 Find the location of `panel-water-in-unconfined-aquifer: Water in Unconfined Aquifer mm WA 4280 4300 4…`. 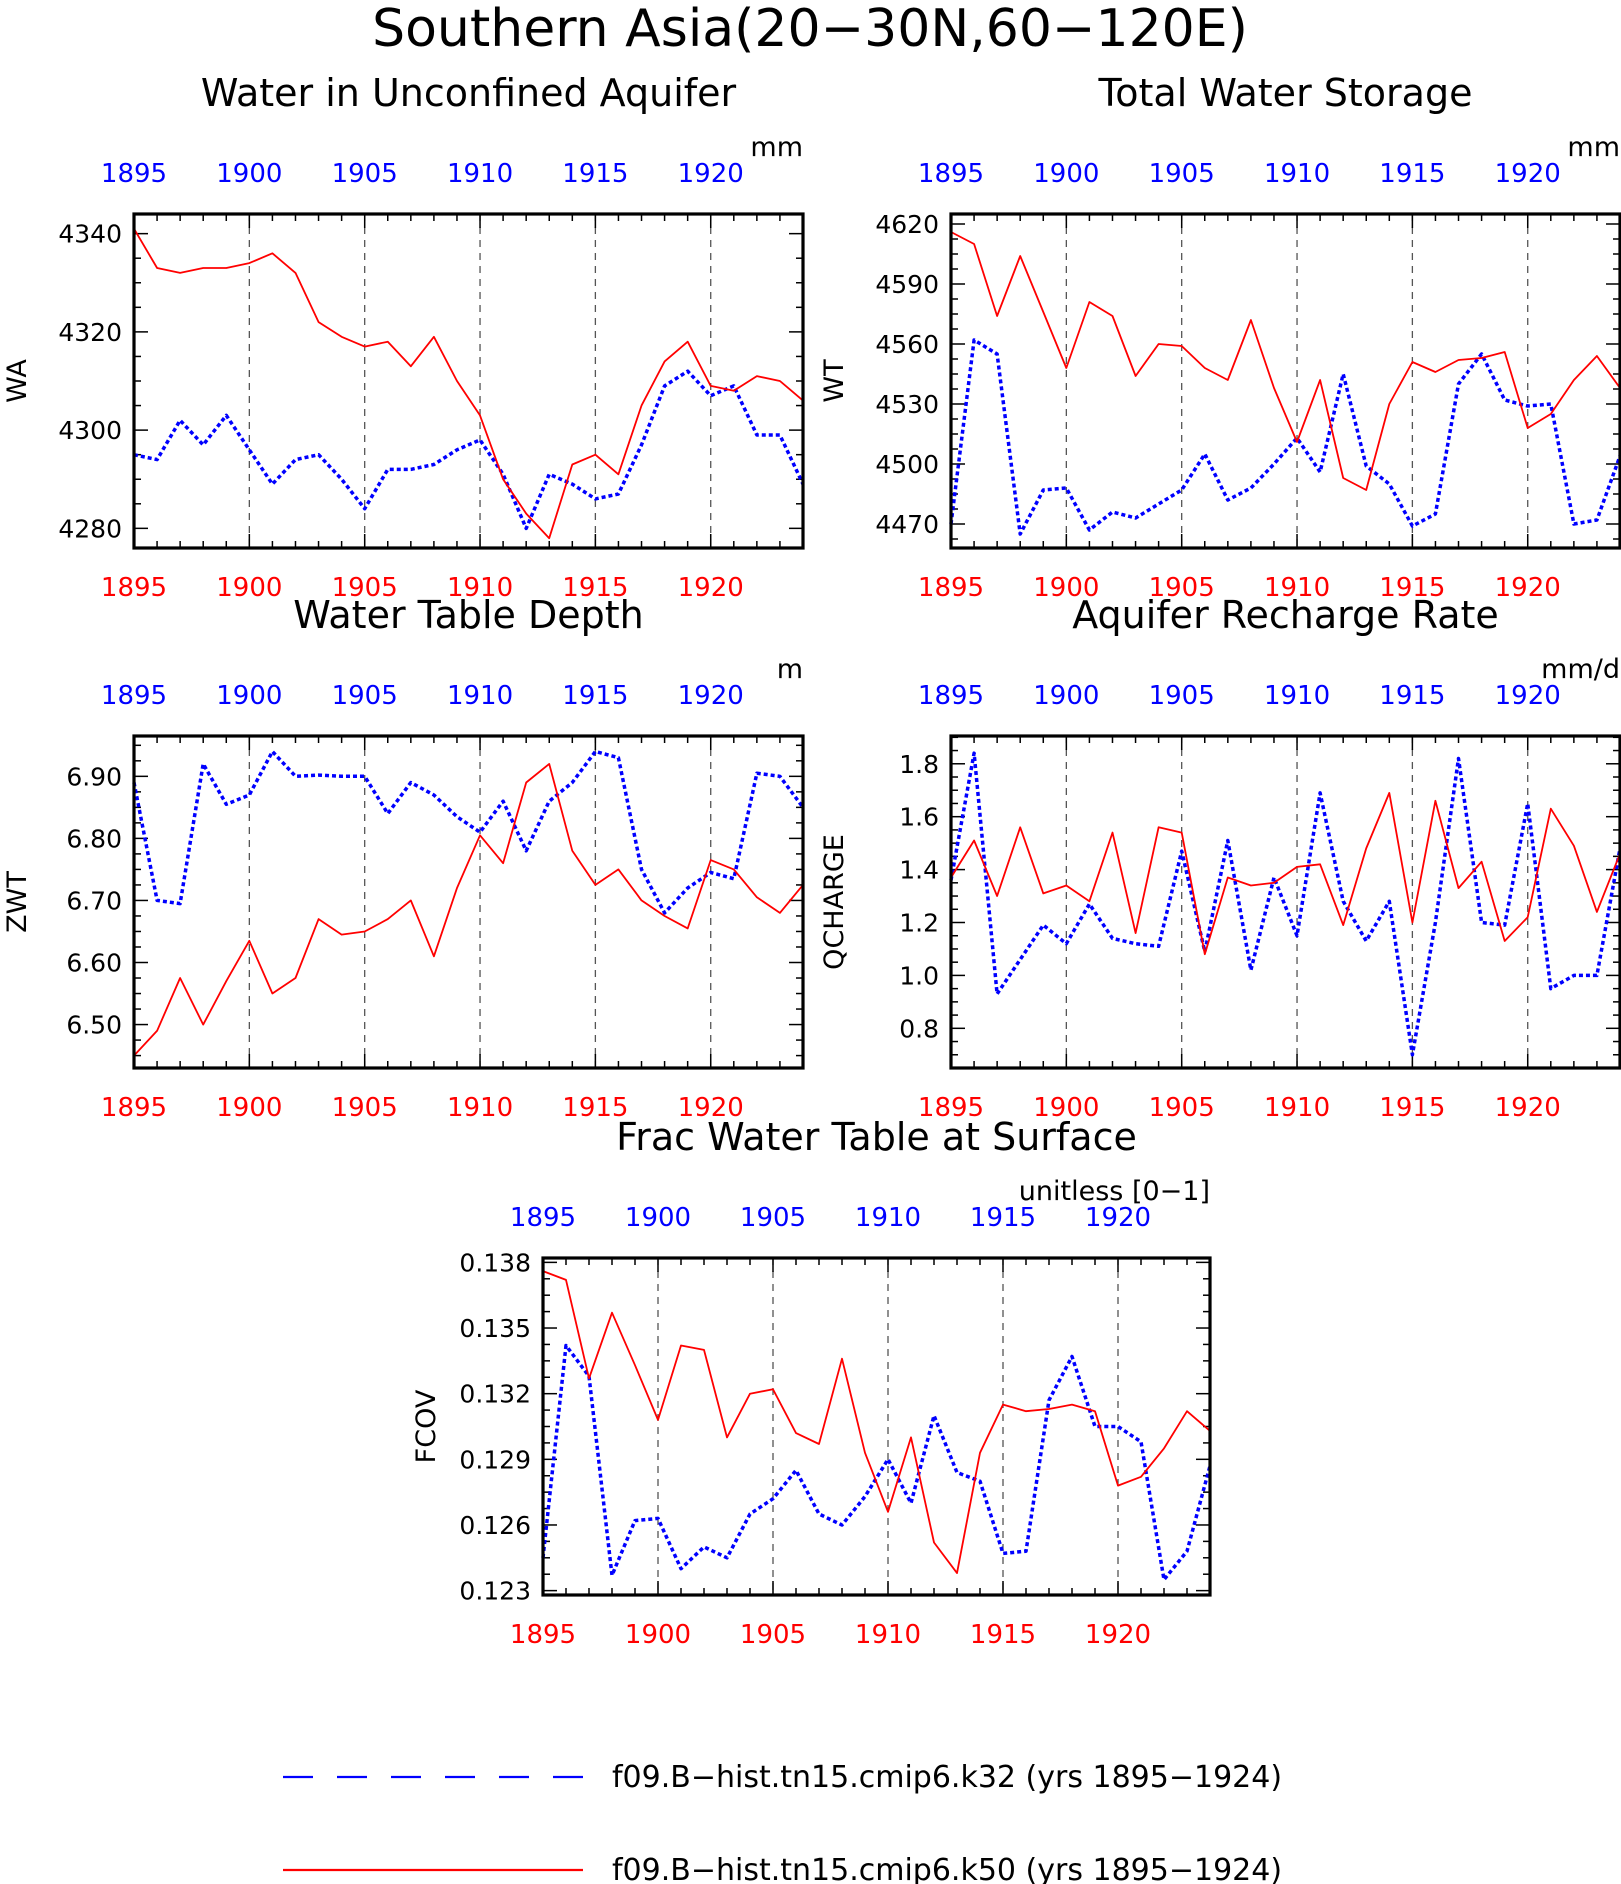

panel-water-in-unconfined-aquifer: Water in Unconfined Aquifer mm WA 4280 4300 4… is located at coordinates (403, 337).